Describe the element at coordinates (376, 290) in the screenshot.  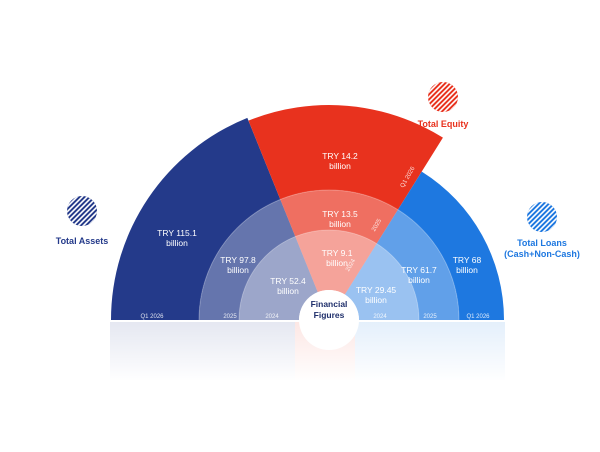
I see `value-label-line: TRY 29.45` at that location.